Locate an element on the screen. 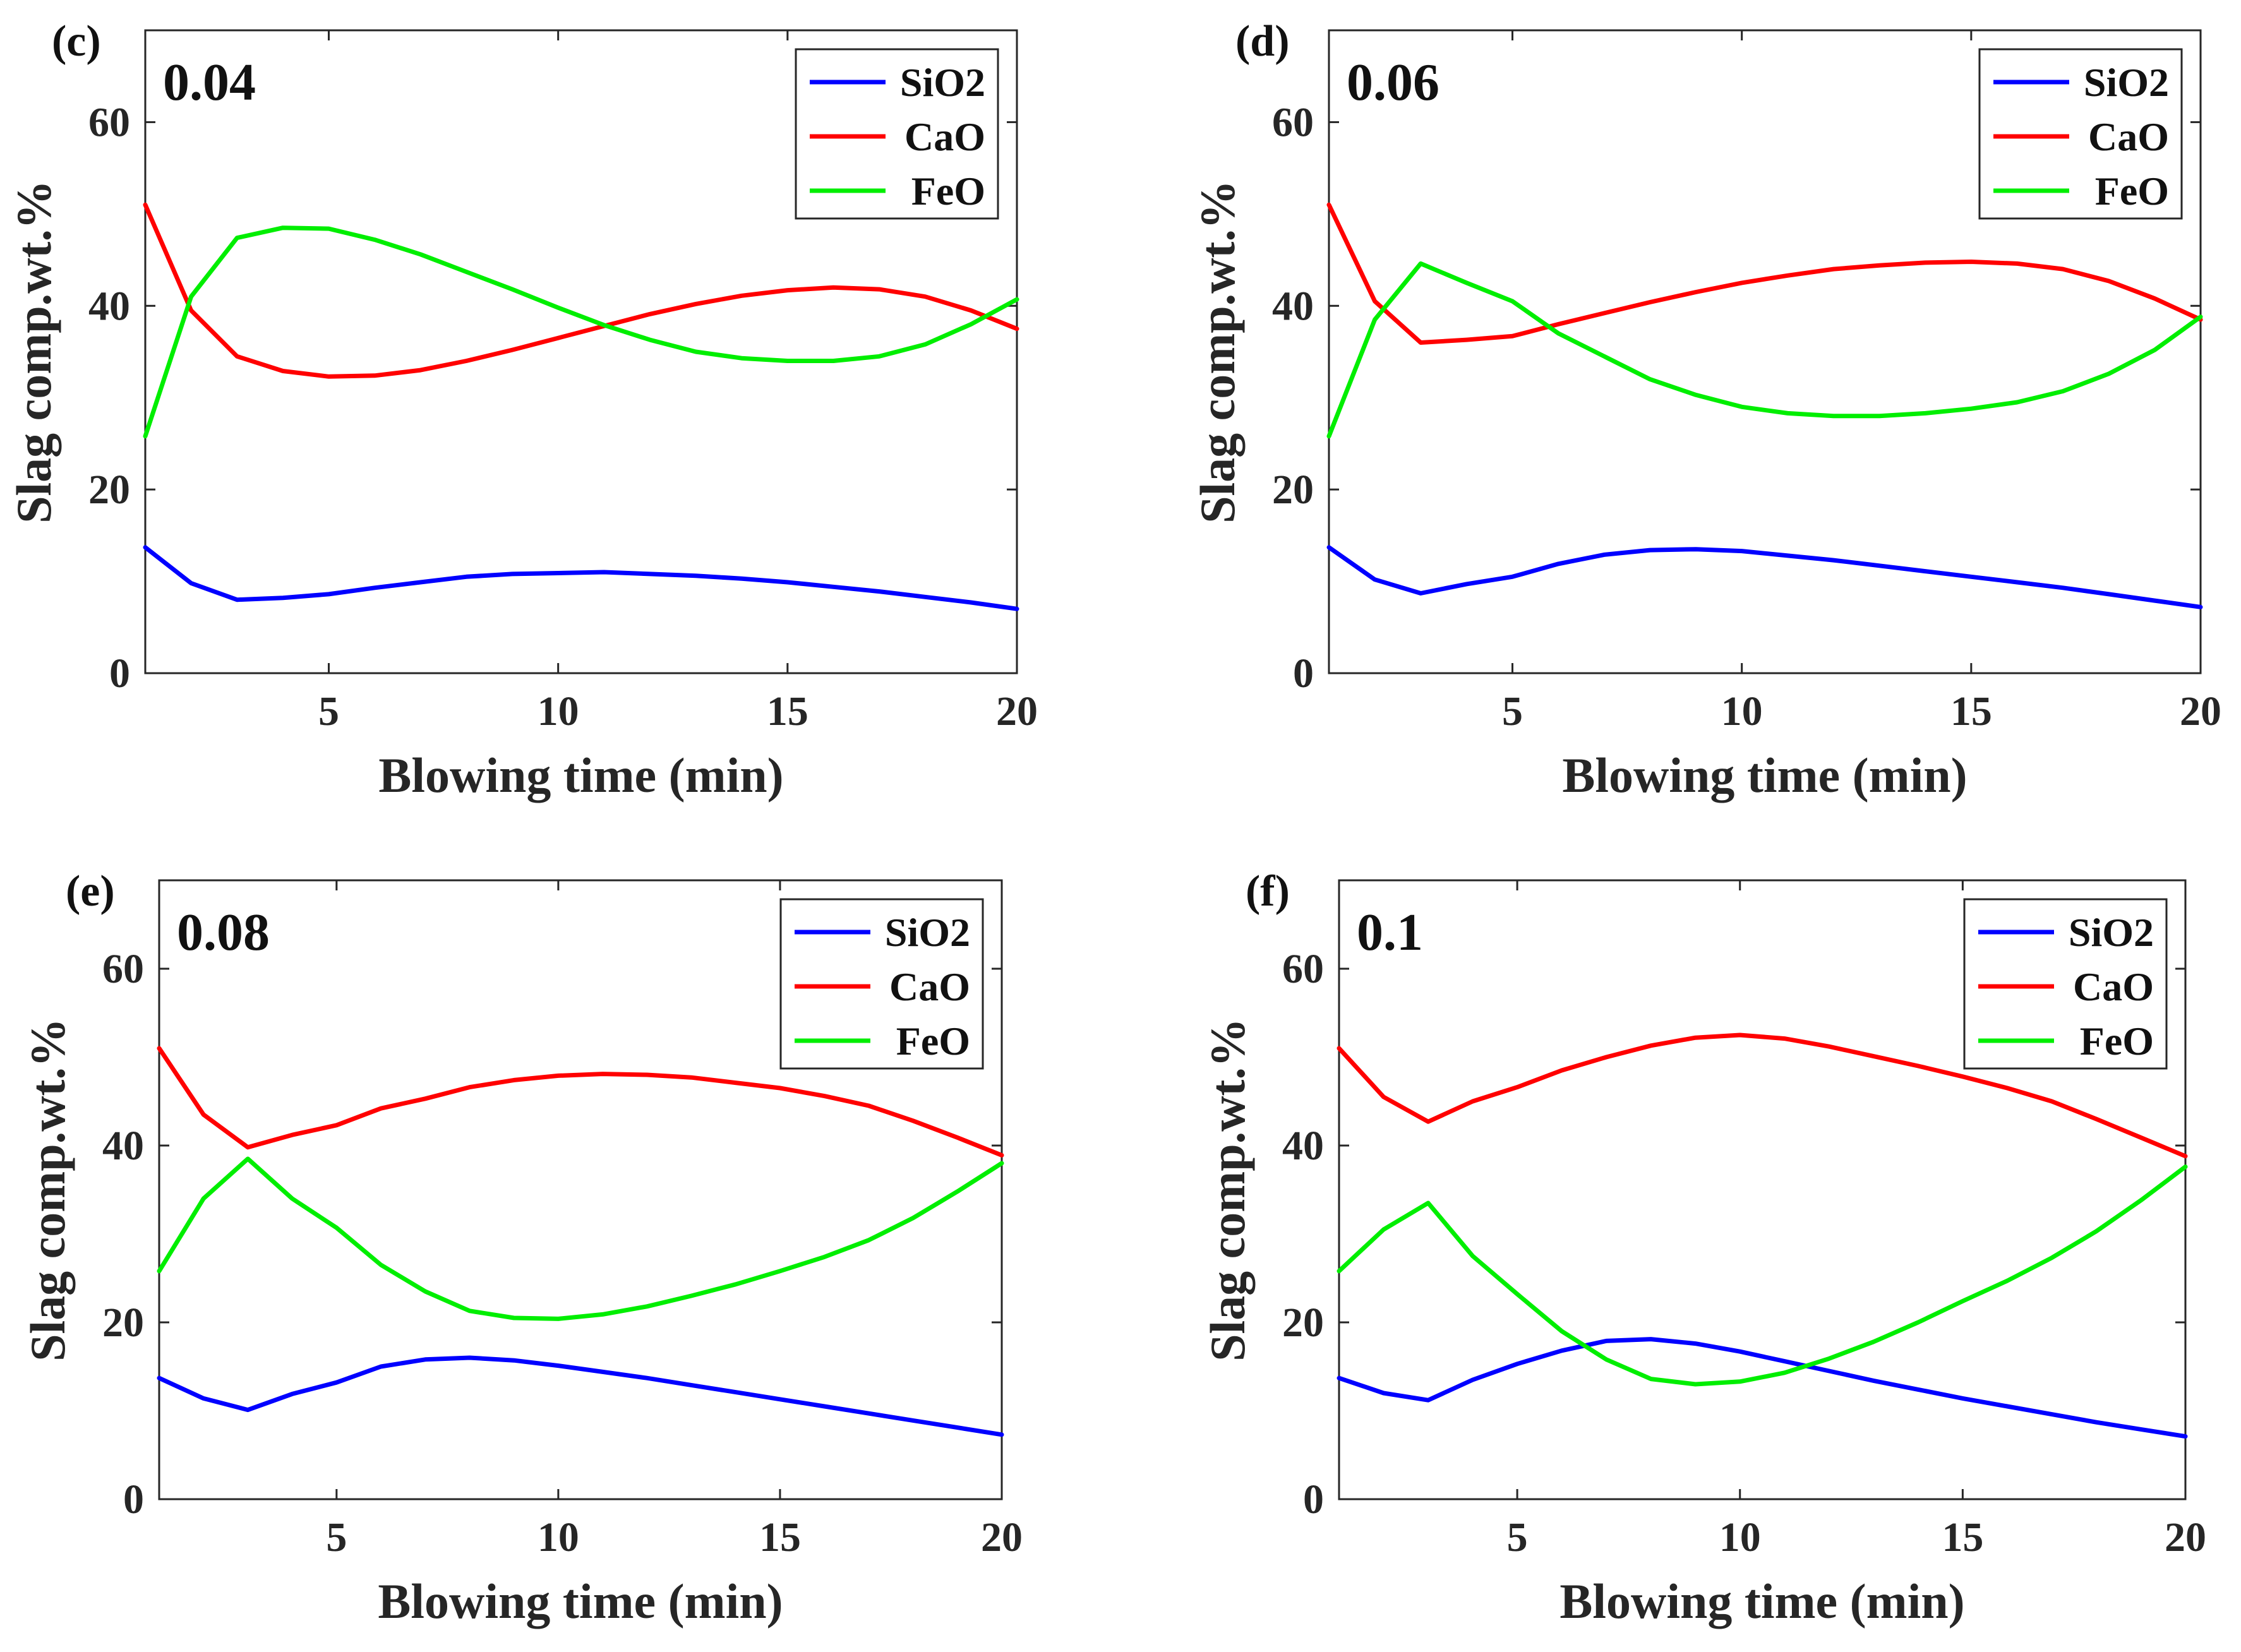 Image resolution: width=2241 pixels, height=1652 pixels. legend-box is located at coordinates (2065, 984).